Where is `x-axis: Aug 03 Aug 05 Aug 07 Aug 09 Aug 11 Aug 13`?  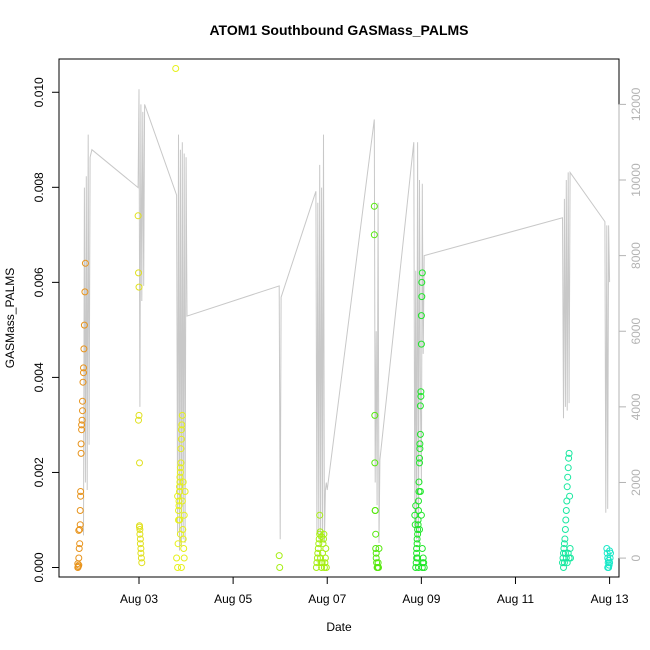
x-axis: Aug 03 Aug 05 Aug 07 Aug 09 Aug 11 Aug 13 is located at coordinates (374, 591).